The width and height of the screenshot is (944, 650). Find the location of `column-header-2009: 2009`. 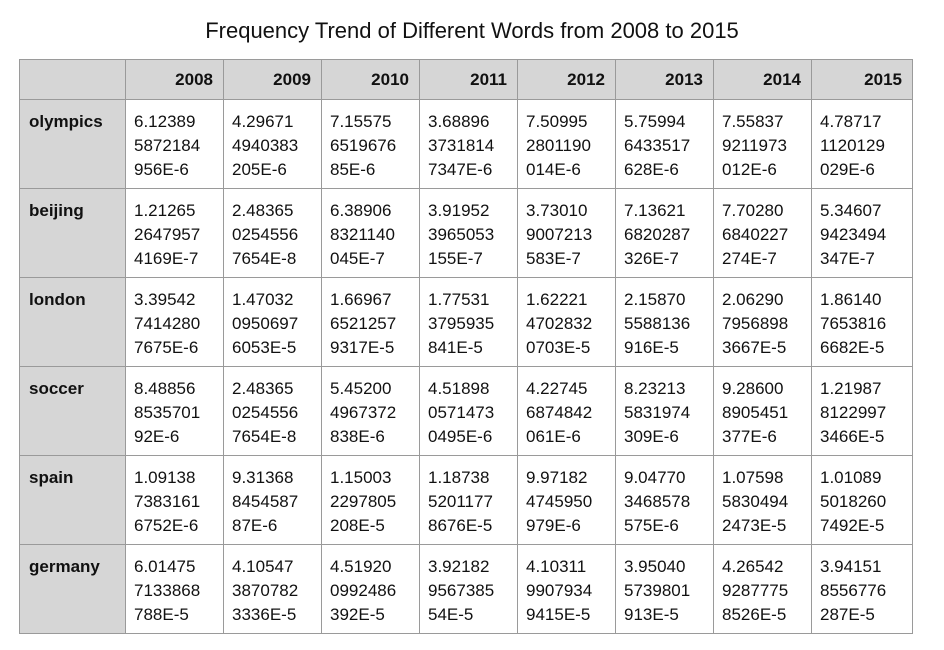

column-header-2009: 2009 is located at coordinates (272, 79).